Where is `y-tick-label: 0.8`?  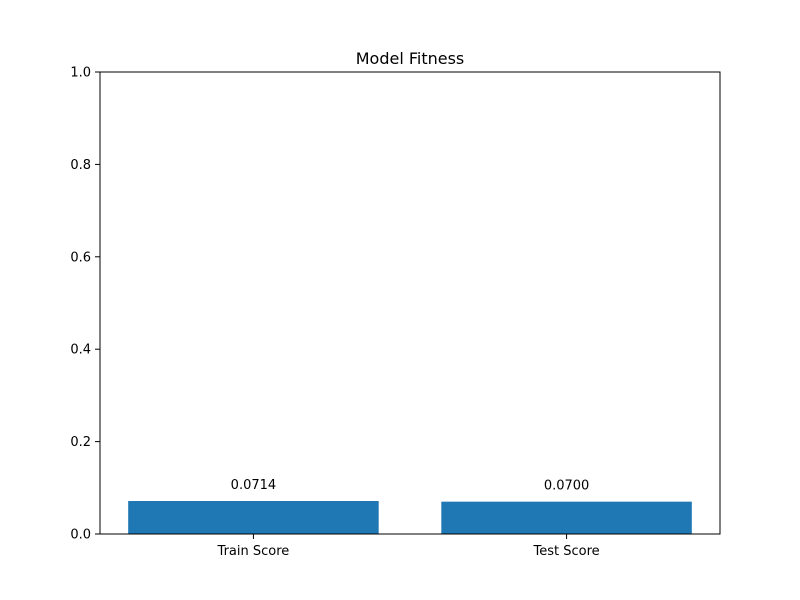
y-tick-label: 0.8 is located at coordinates (80, 165).